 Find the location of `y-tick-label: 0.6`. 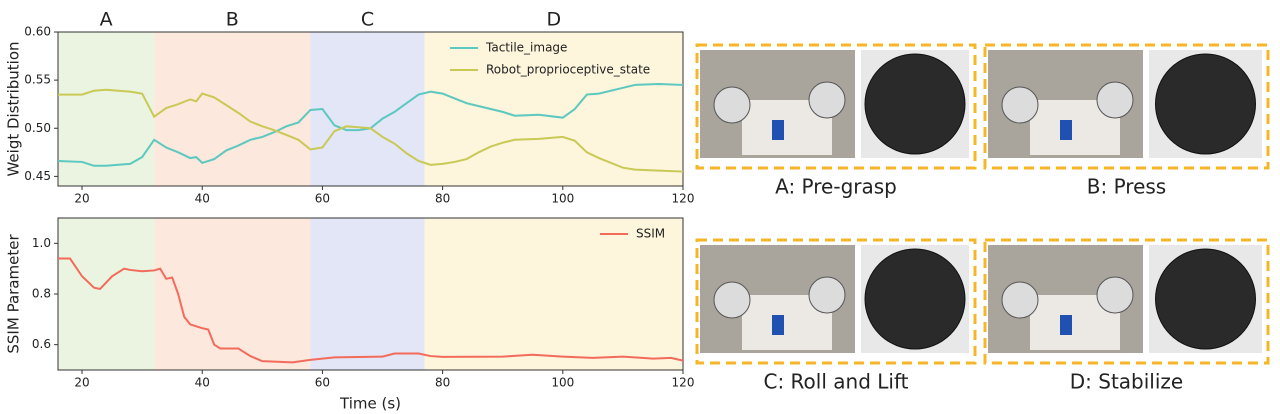

y-tick-label: 0.6 is located at coordinates (41, 344).